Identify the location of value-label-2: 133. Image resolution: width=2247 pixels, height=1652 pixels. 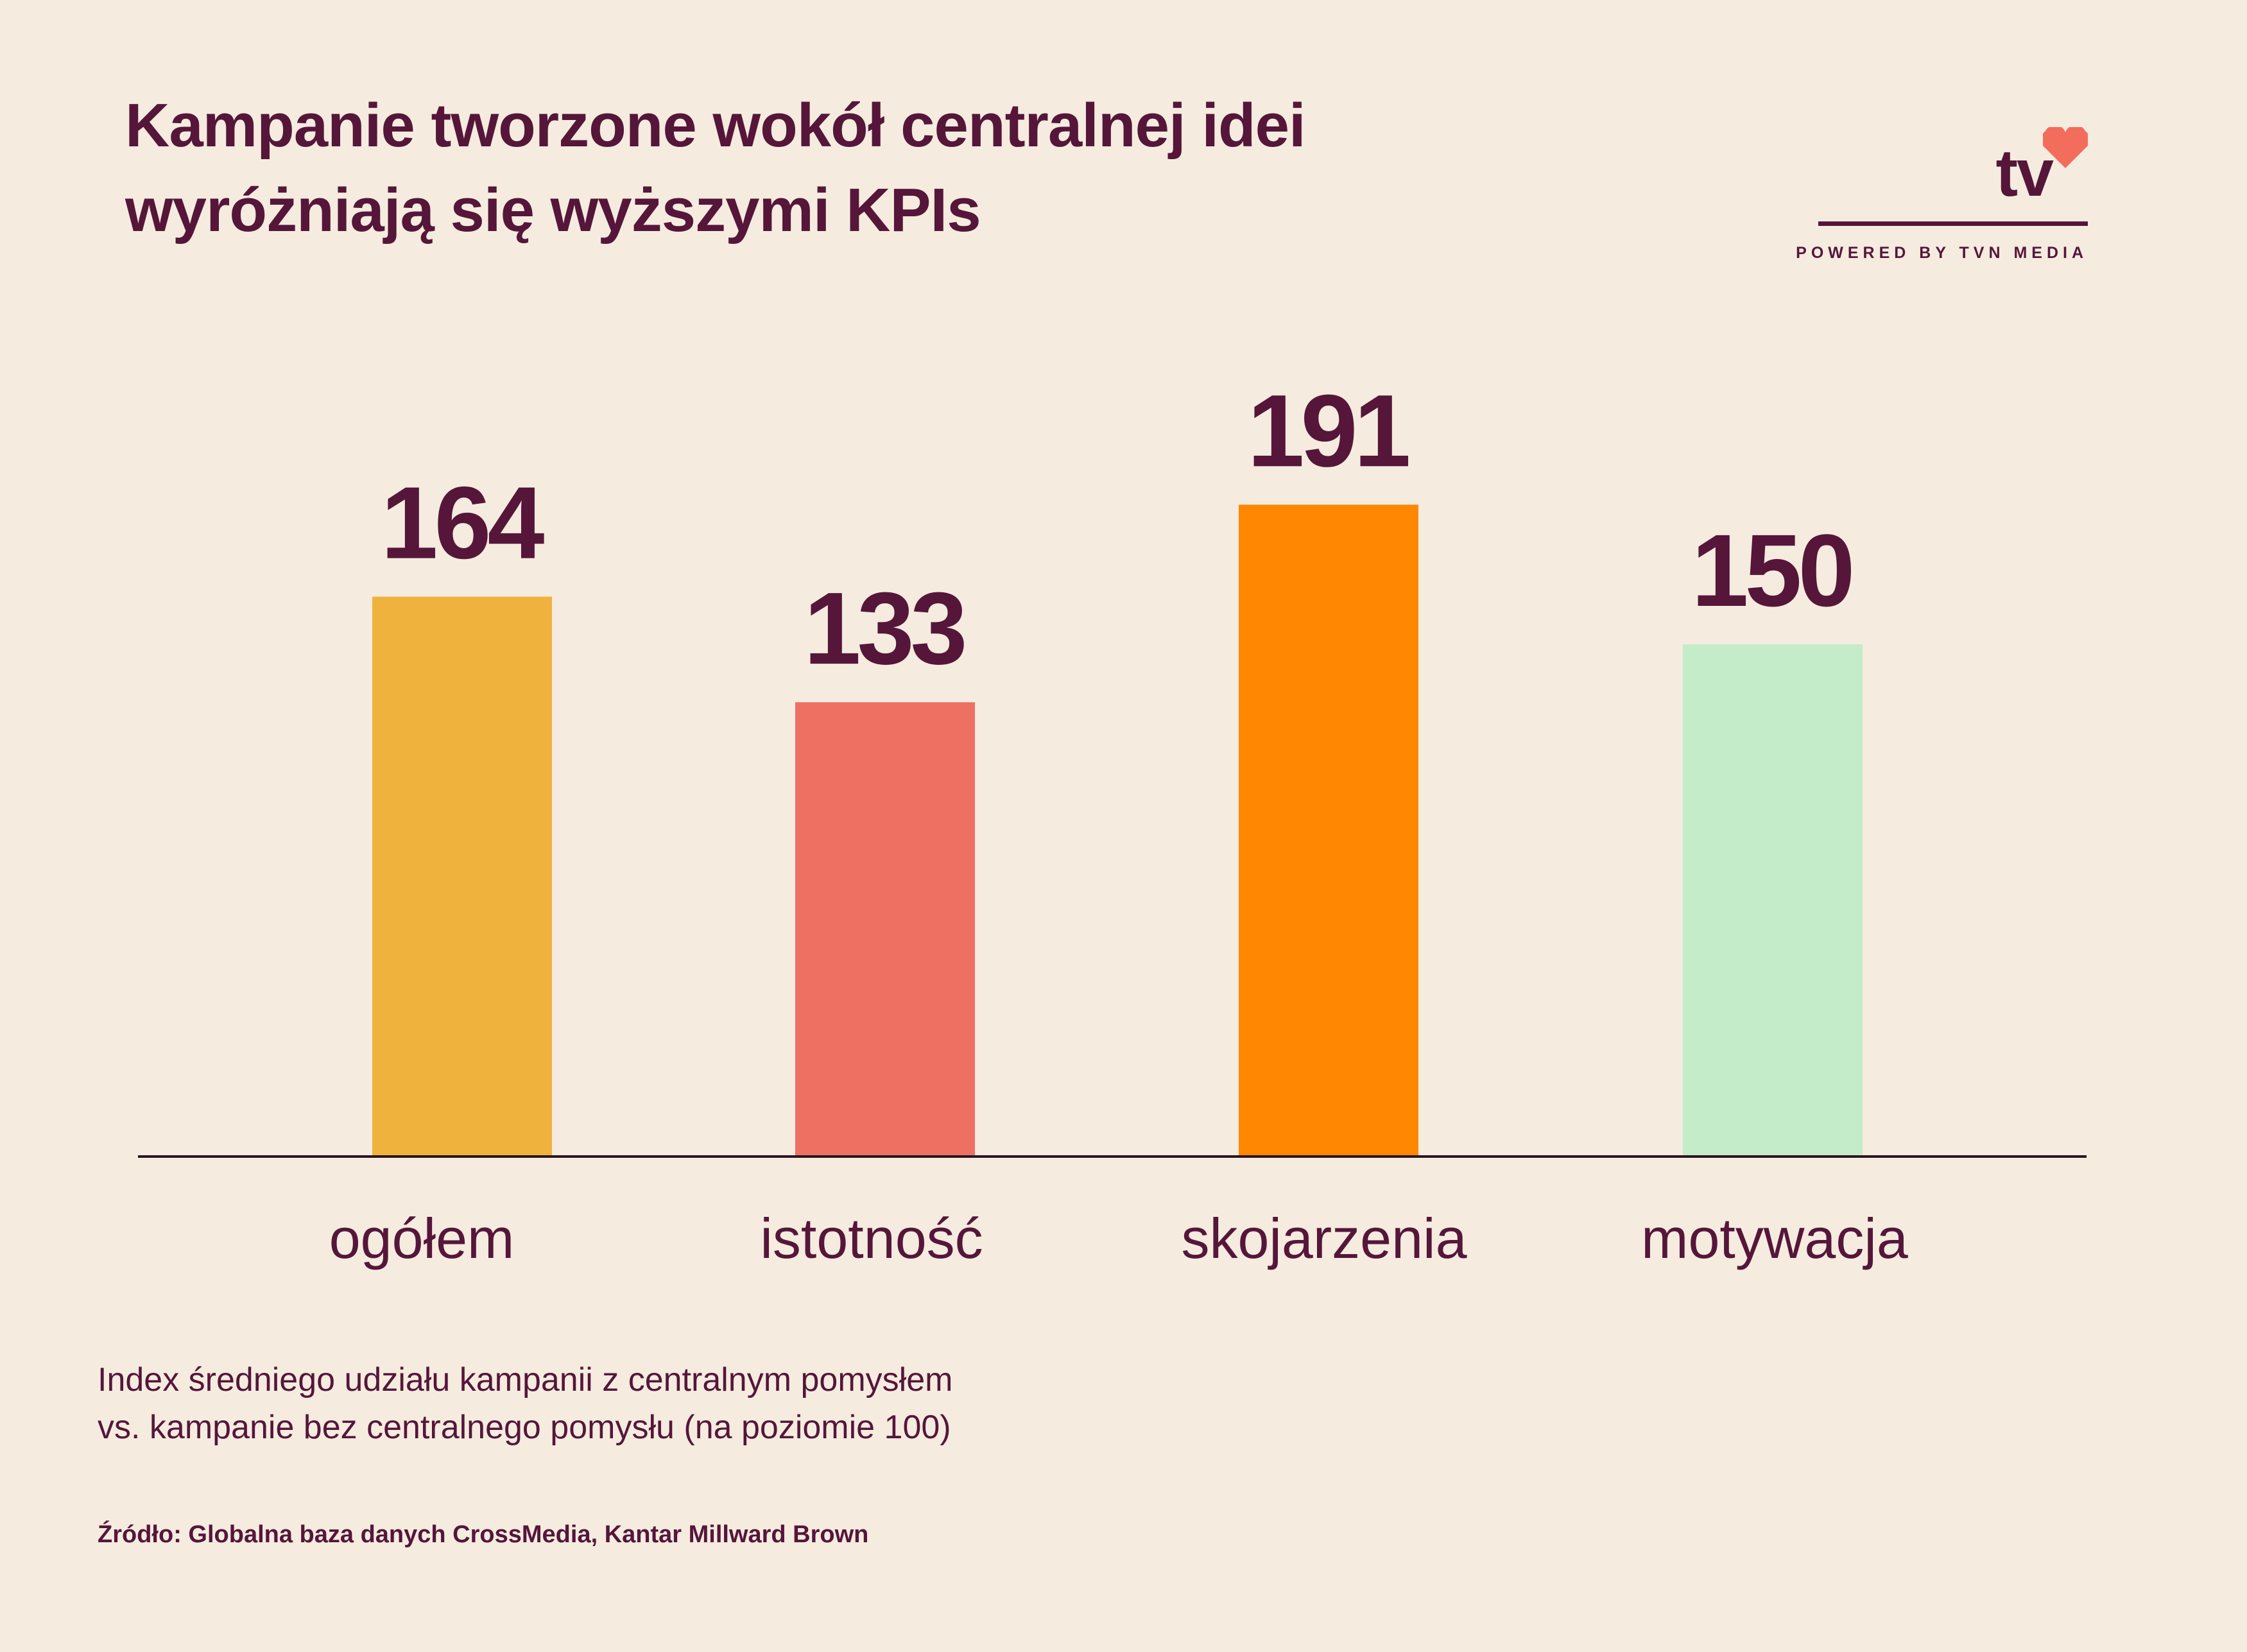
(884, 628).